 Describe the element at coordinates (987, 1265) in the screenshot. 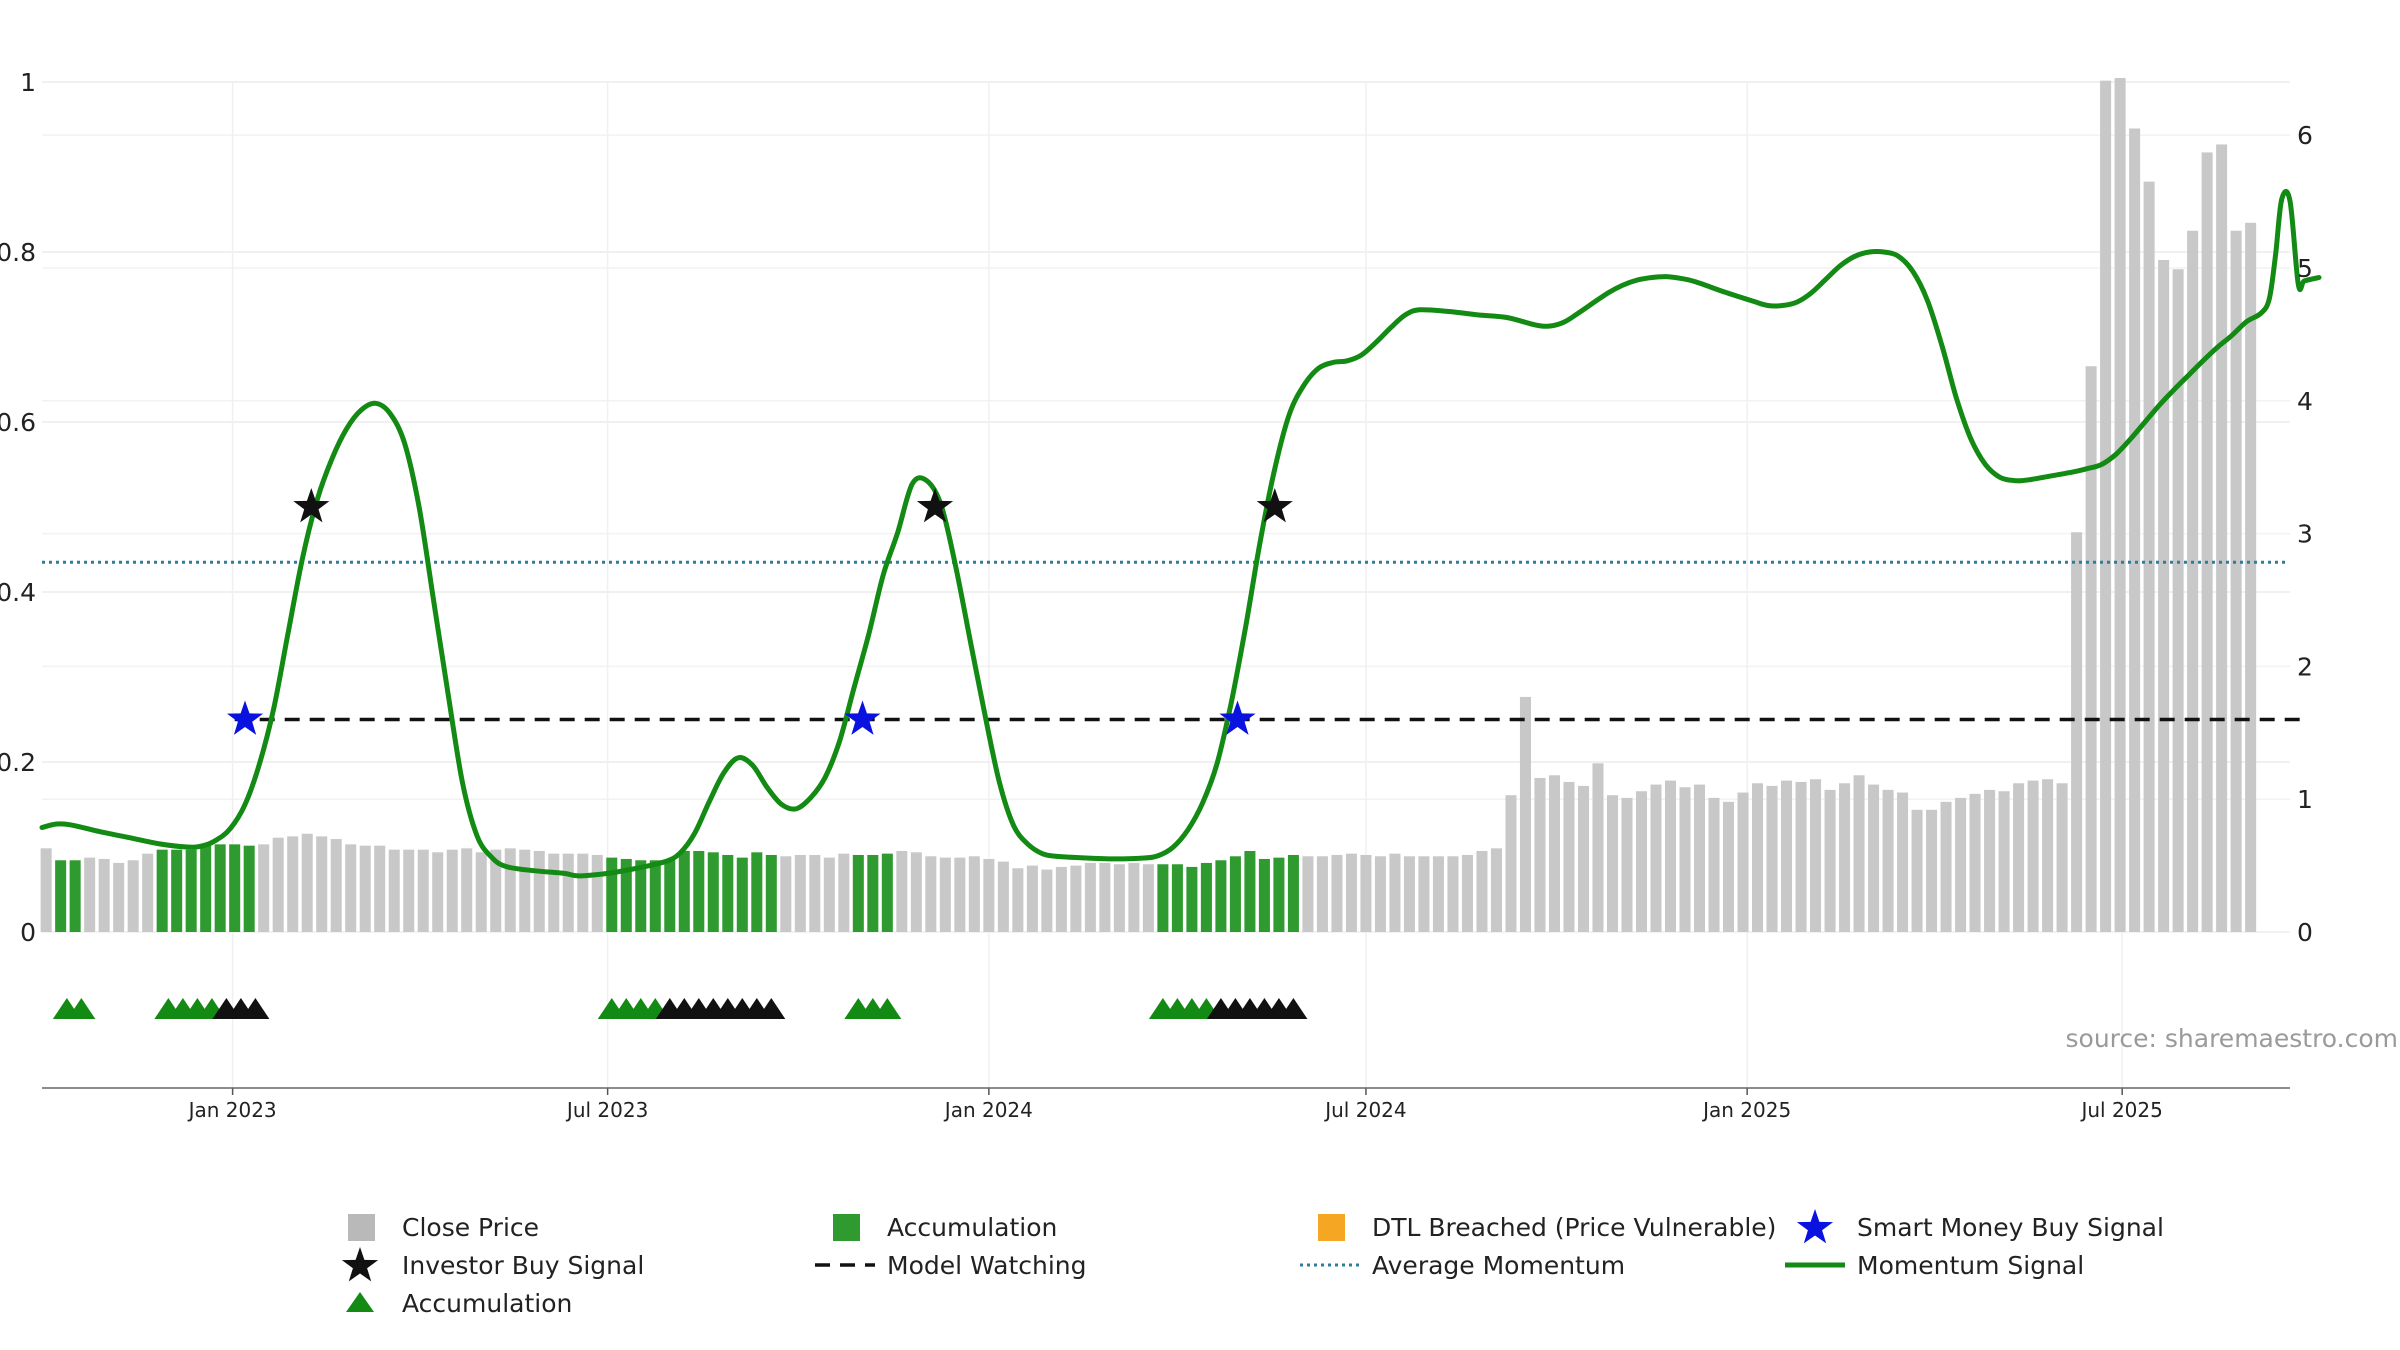

I see `legend-label: Model Watching` at that location.